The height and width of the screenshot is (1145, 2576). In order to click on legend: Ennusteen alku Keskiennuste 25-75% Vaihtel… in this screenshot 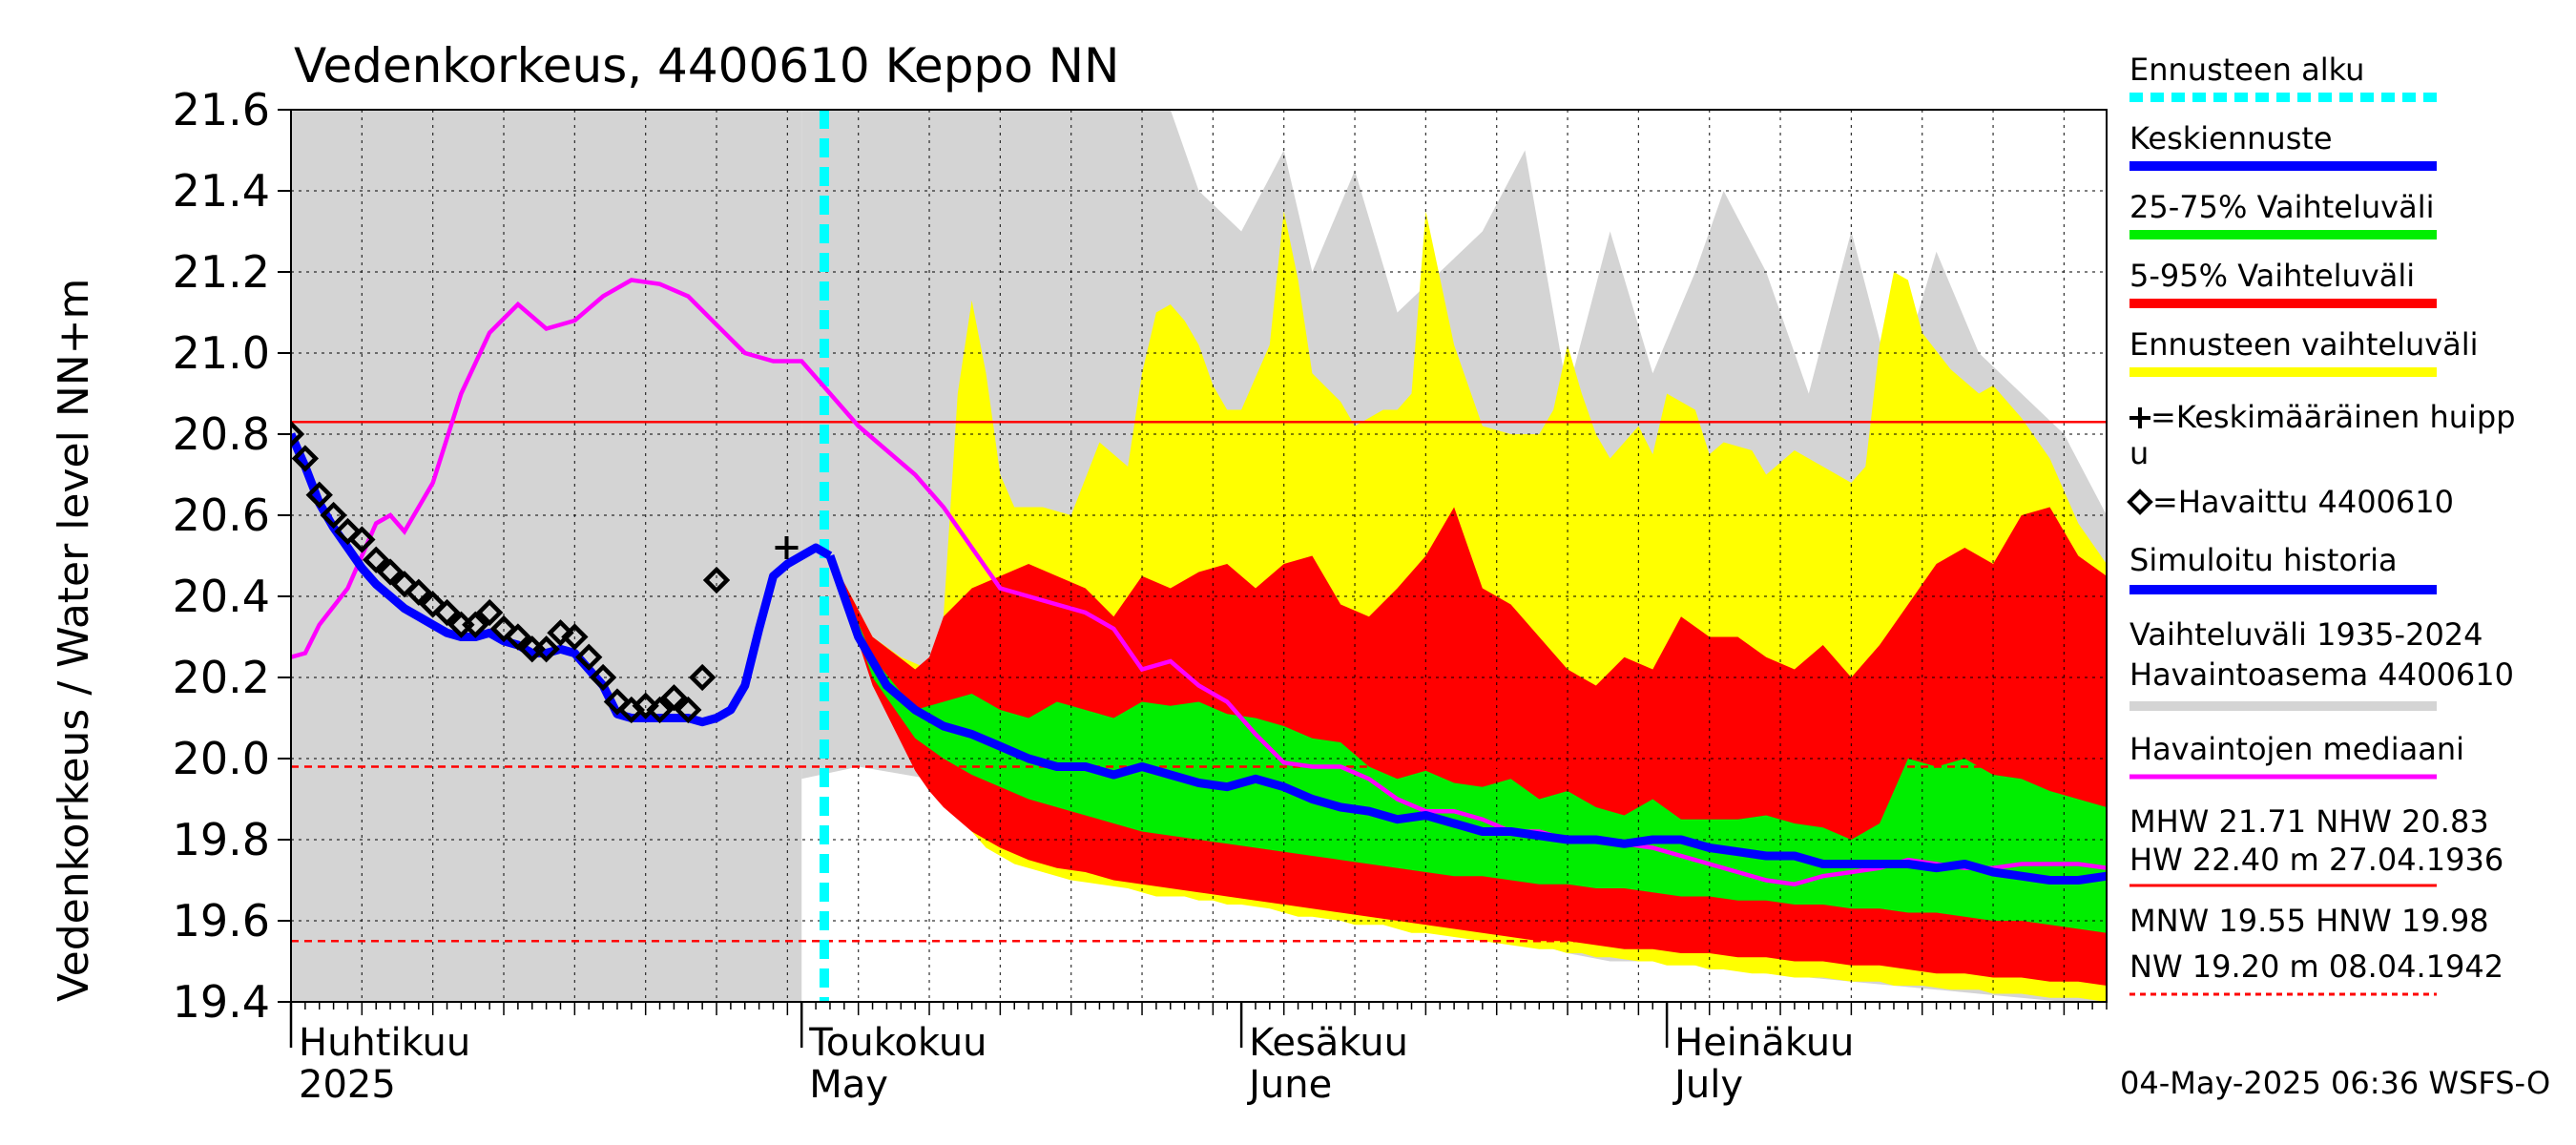, I will do `click(2321, 524)`.